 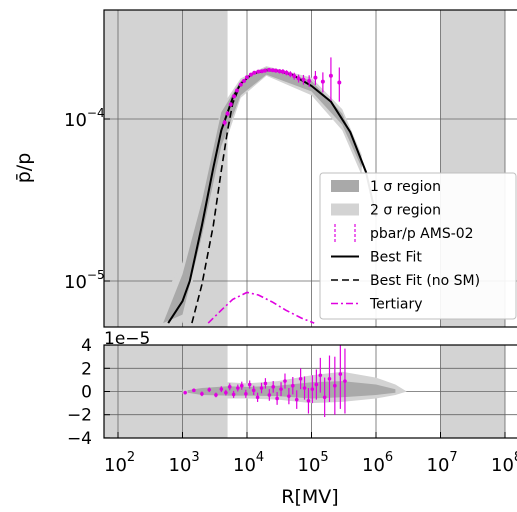 What do you see at coordinates (389, 457) in the screenshot?
I see `x-tick-exp-4: 6` at bounding box center [389, 457].